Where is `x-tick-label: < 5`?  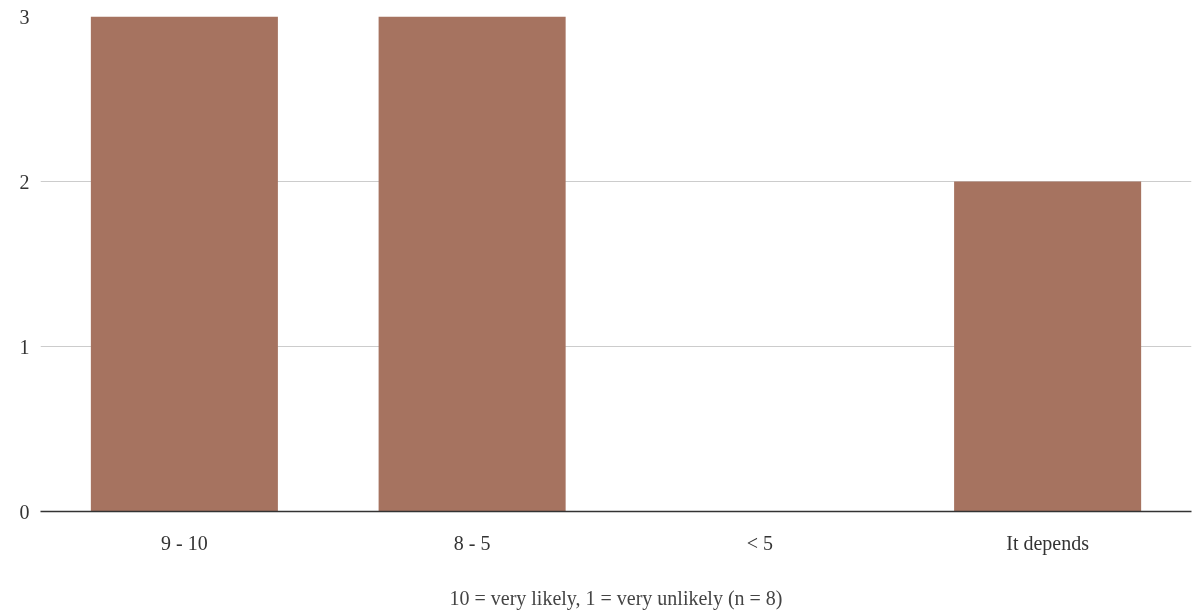
x-tick-label: < 5 is located at coordinates (760, 542).